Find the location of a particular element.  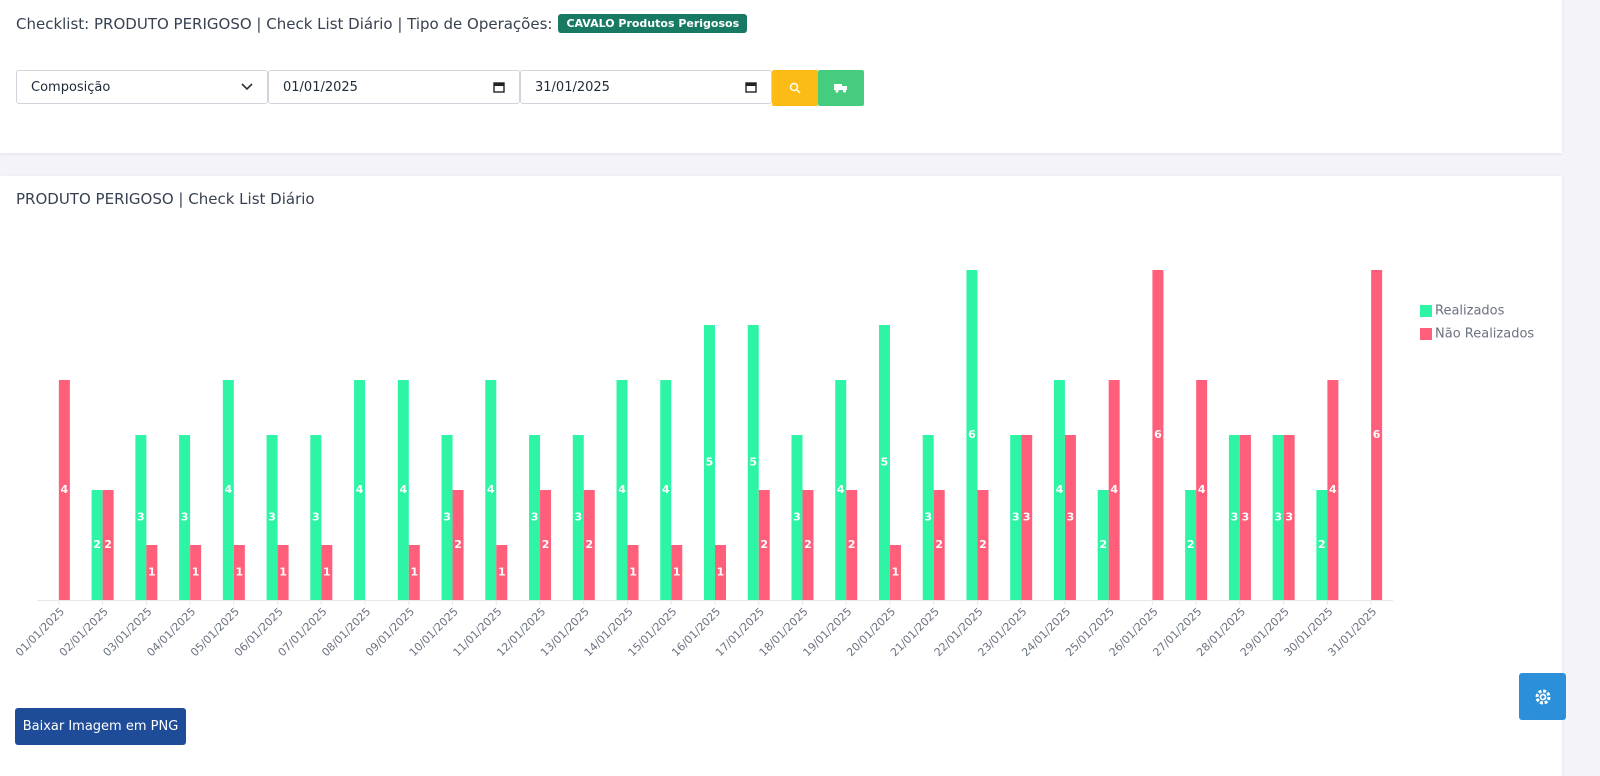

legend-label: Realizados is located at coordinates (1470, 311).